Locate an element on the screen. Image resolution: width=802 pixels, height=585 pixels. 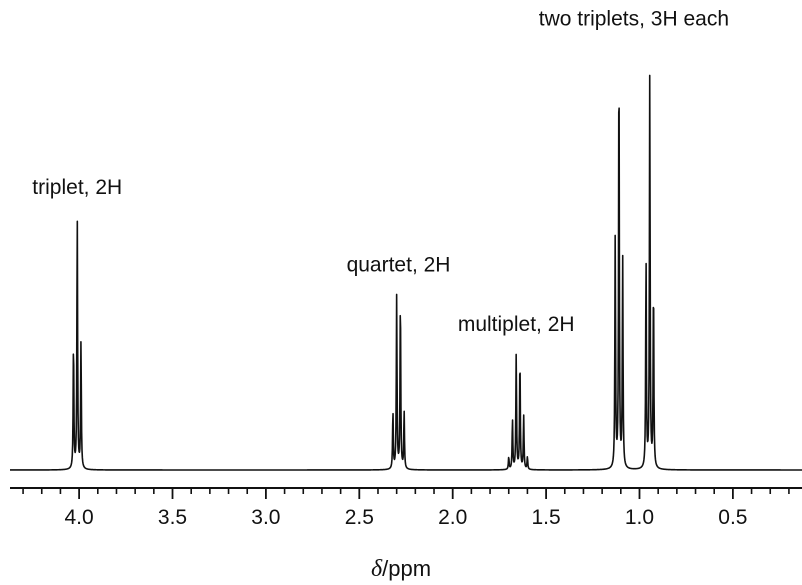
peak-annotation: triplet, 2H is located at coordinates (77, 187).